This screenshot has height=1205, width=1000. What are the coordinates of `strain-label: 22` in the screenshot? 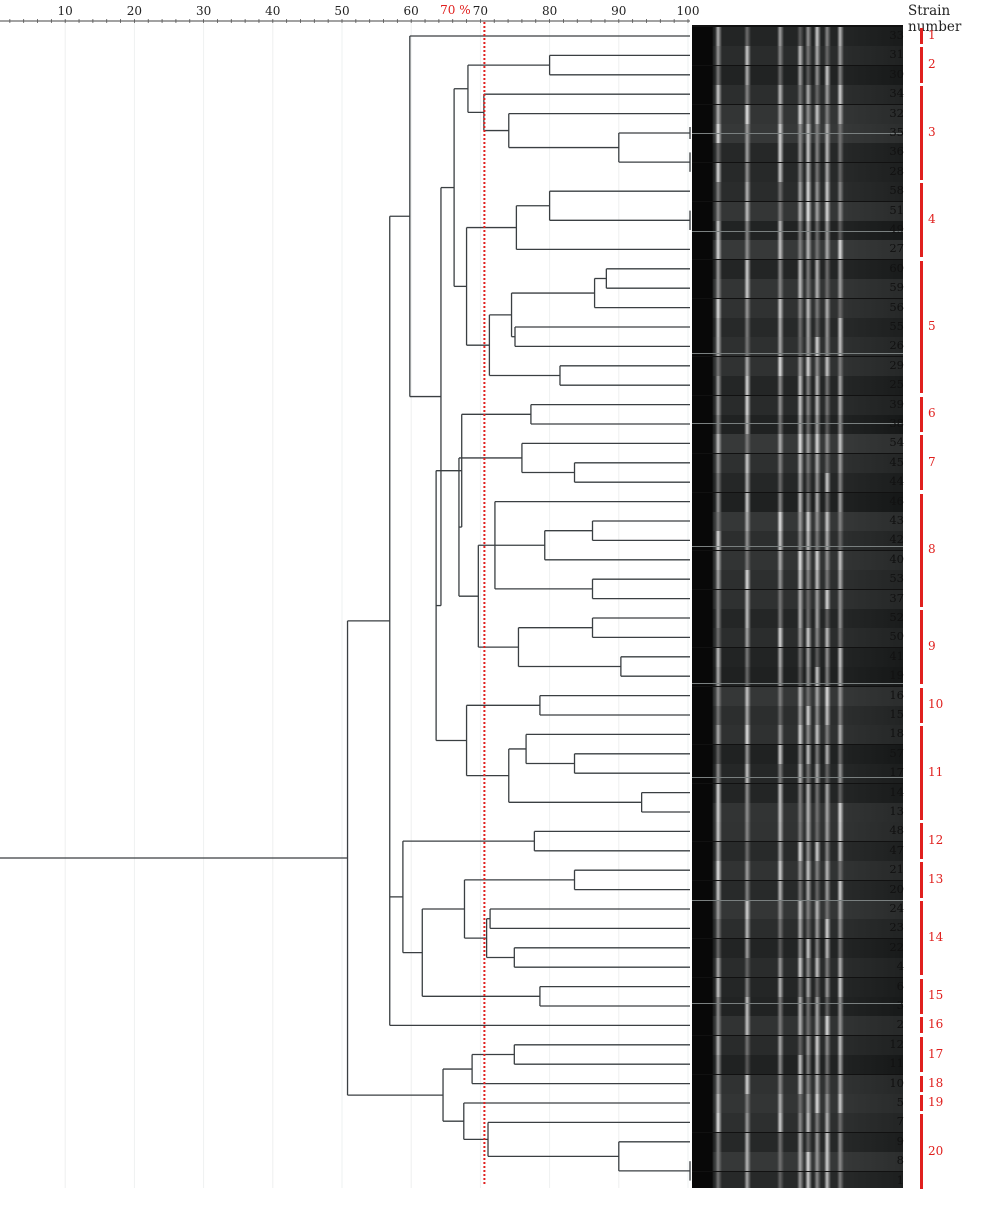 It's located at (896, 946).